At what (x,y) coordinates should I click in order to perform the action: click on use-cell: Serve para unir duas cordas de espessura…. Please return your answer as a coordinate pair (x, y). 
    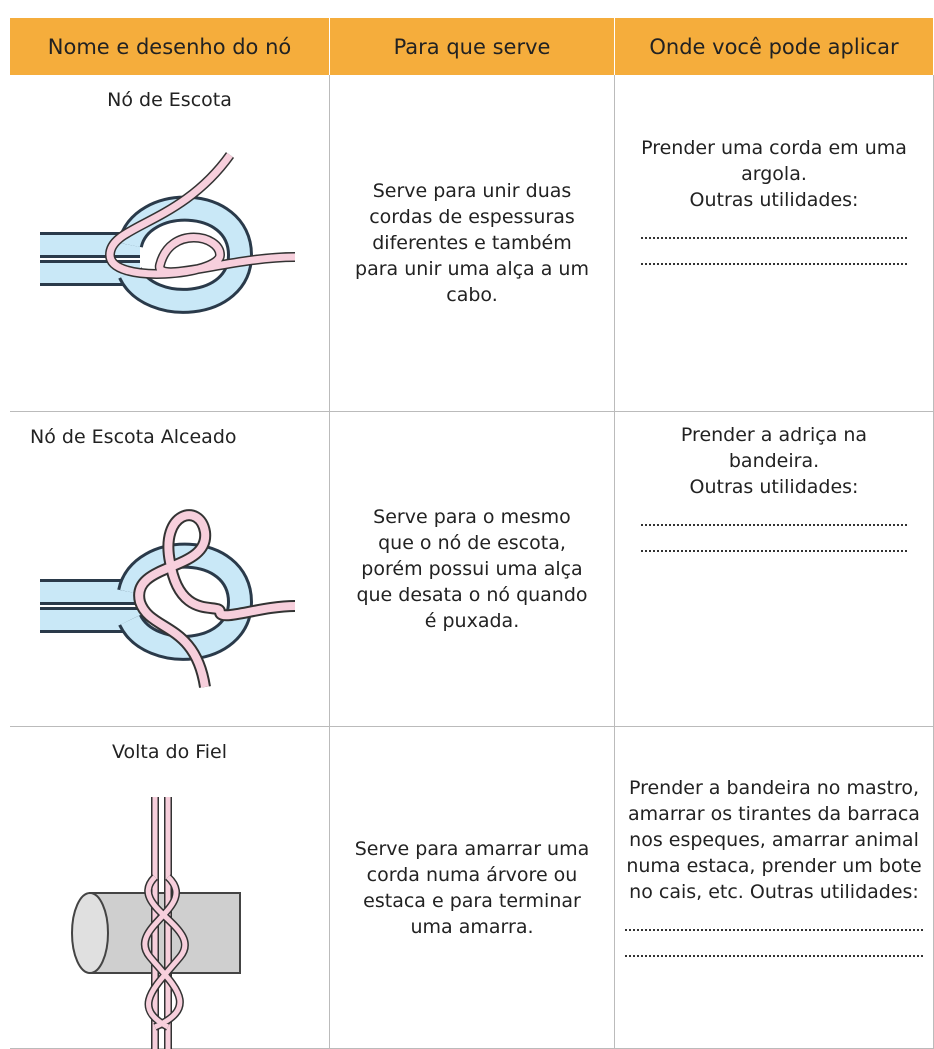
    Looking at the image, I should click on (472, 243).